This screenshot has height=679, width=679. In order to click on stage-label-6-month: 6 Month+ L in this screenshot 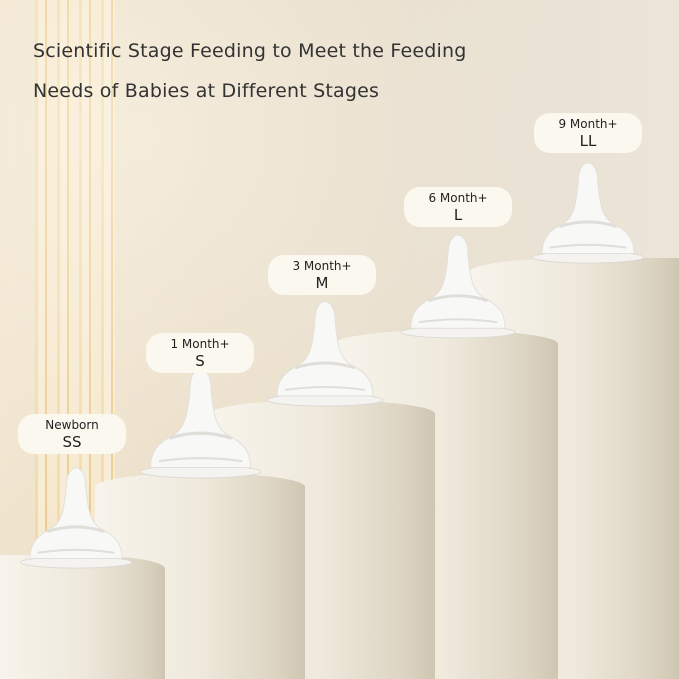, I will do `click(458, 207)`.